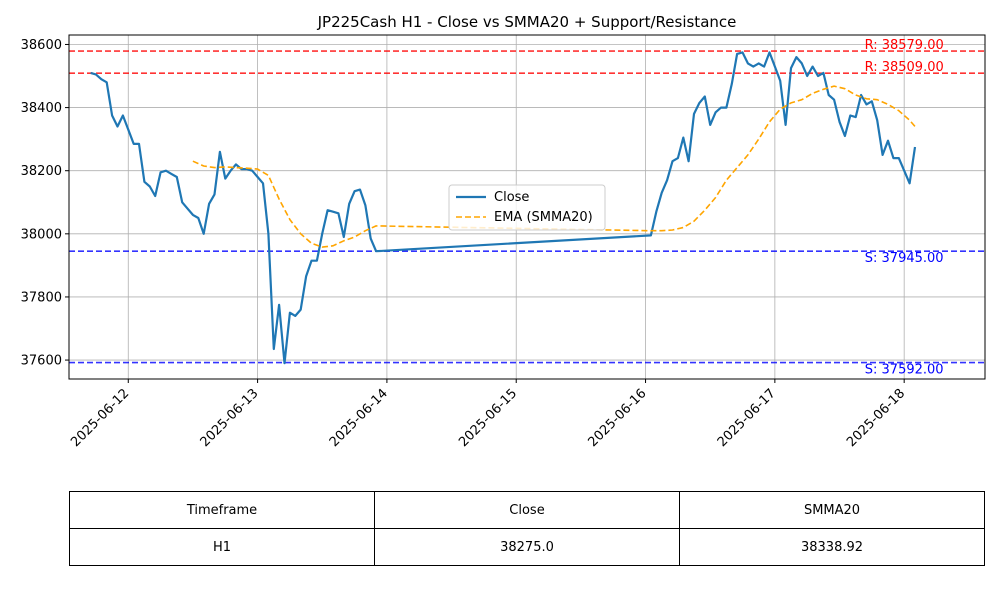 This screenshot has height=604, width=1000. What do you see at coordinates (904, 67) in the screenshot?
I see `resistance-level-label: R: 38509.00` at bounding box center [904, 67].